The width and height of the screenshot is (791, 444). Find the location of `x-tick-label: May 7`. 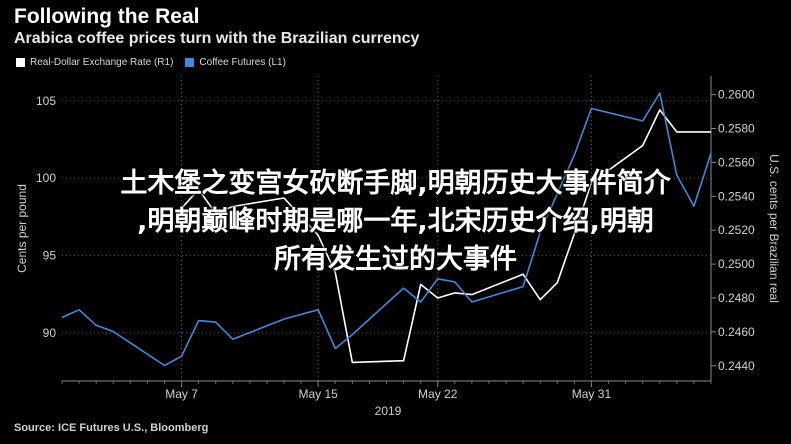

x-tick-label: May 7 is located at coordinates (181, 394).